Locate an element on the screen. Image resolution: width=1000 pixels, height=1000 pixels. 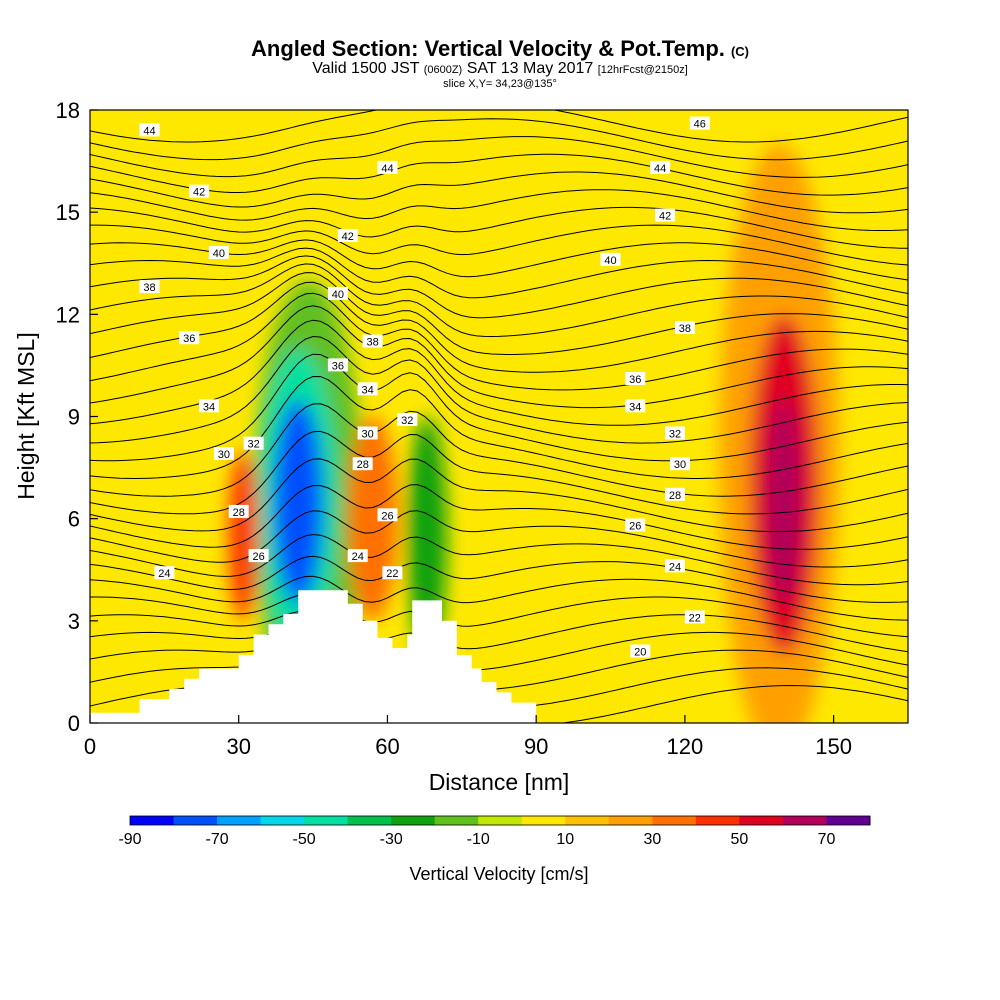
terrain is located at coordinates (313, 656).